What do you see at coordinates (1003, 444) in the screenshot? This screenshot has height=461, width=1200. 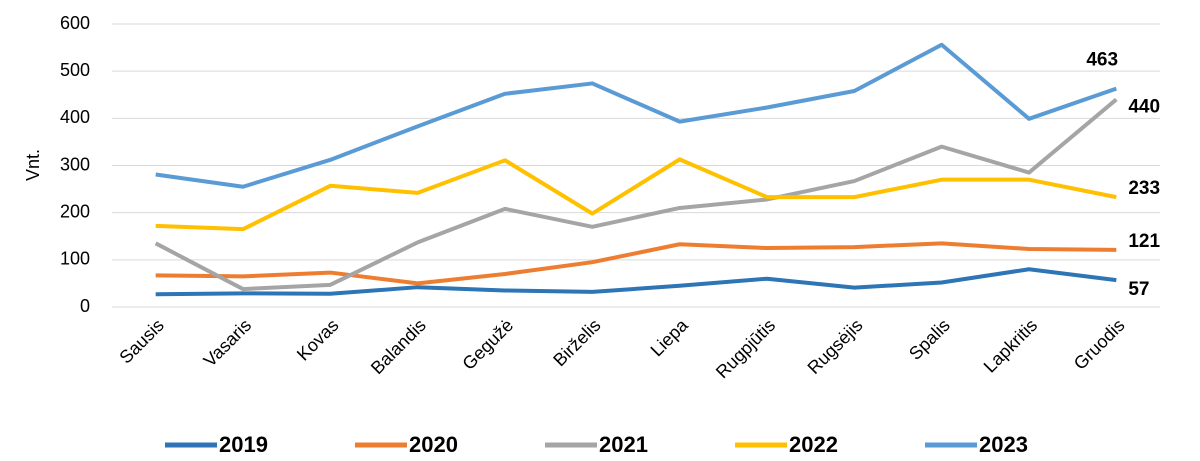 I see `legend-label: 2023` at bounding box center [1003, 444].